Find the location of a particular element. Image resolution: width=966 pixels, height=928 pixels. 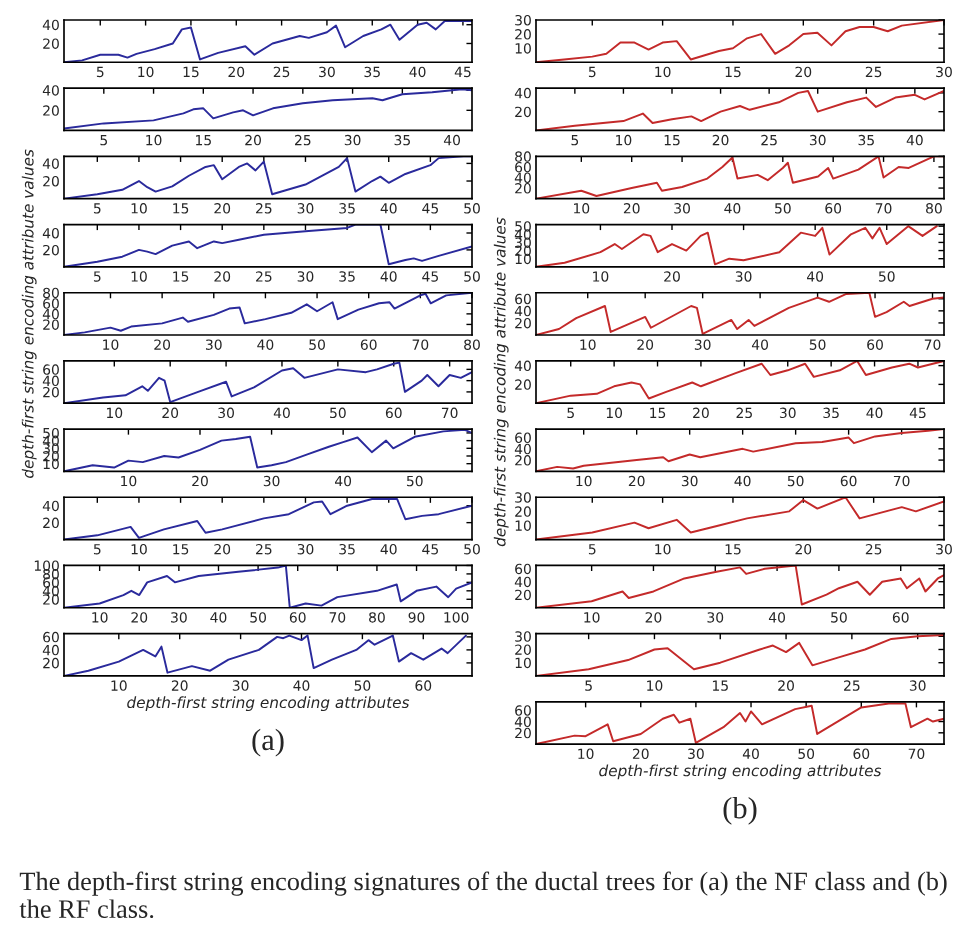

text: (a) is located at coordinates (268, 742).